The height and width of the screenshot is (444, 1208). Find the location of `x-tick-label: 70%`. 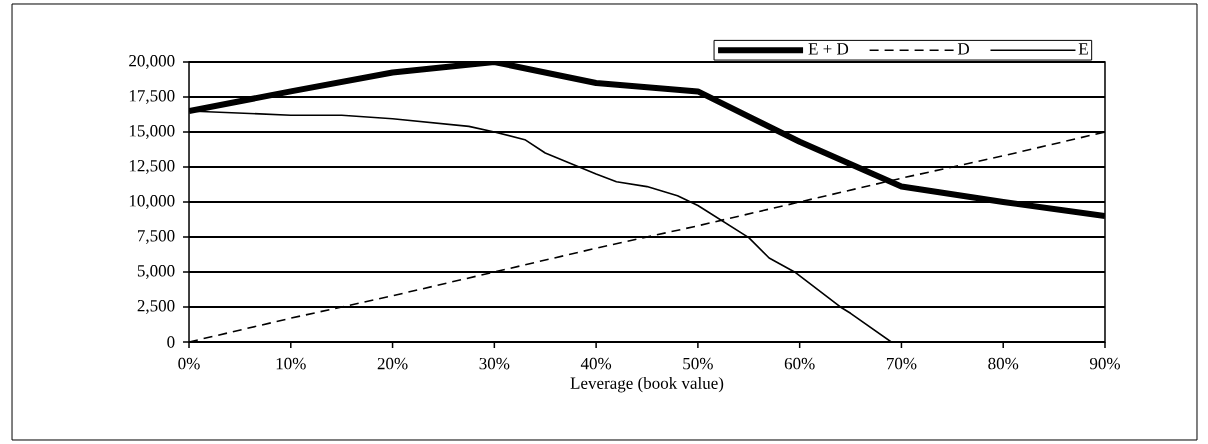

x-tick-label: 70% is located at coordinates (901, 363).